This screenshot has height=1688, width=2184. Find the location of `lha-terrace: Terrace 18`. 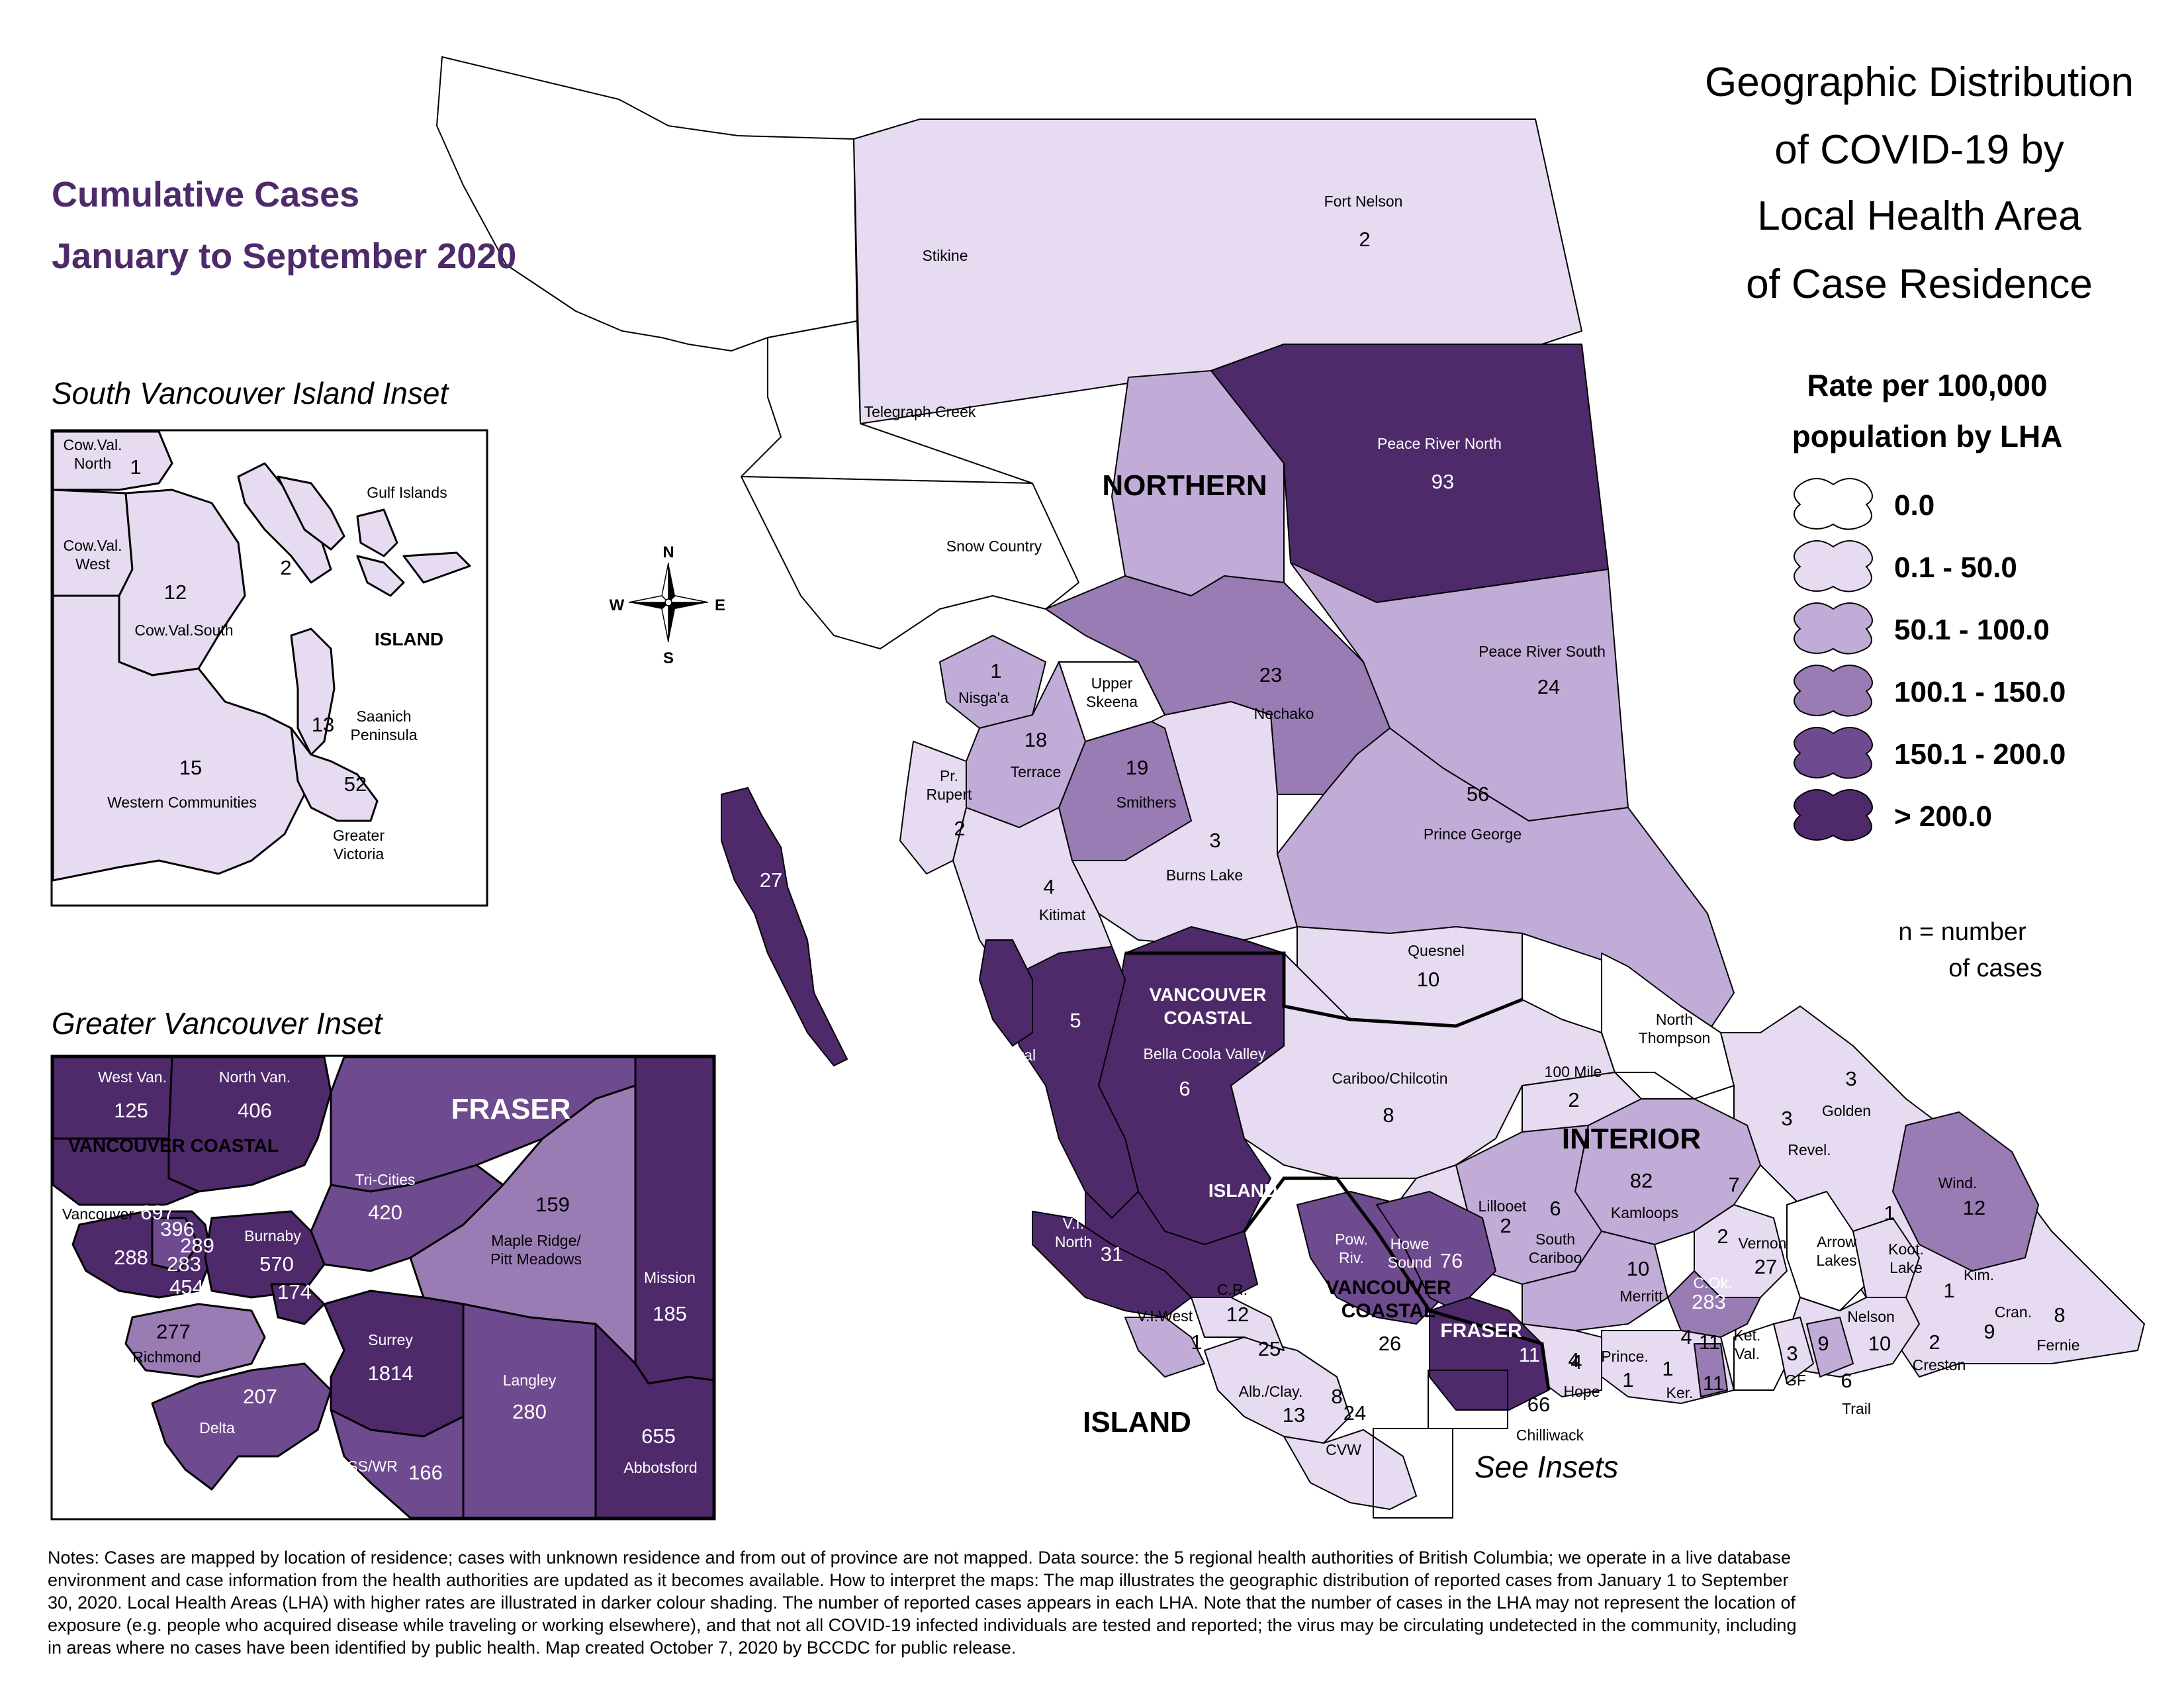

lha-terrace: Terrace 18 is located at coordinates (1036, 754).